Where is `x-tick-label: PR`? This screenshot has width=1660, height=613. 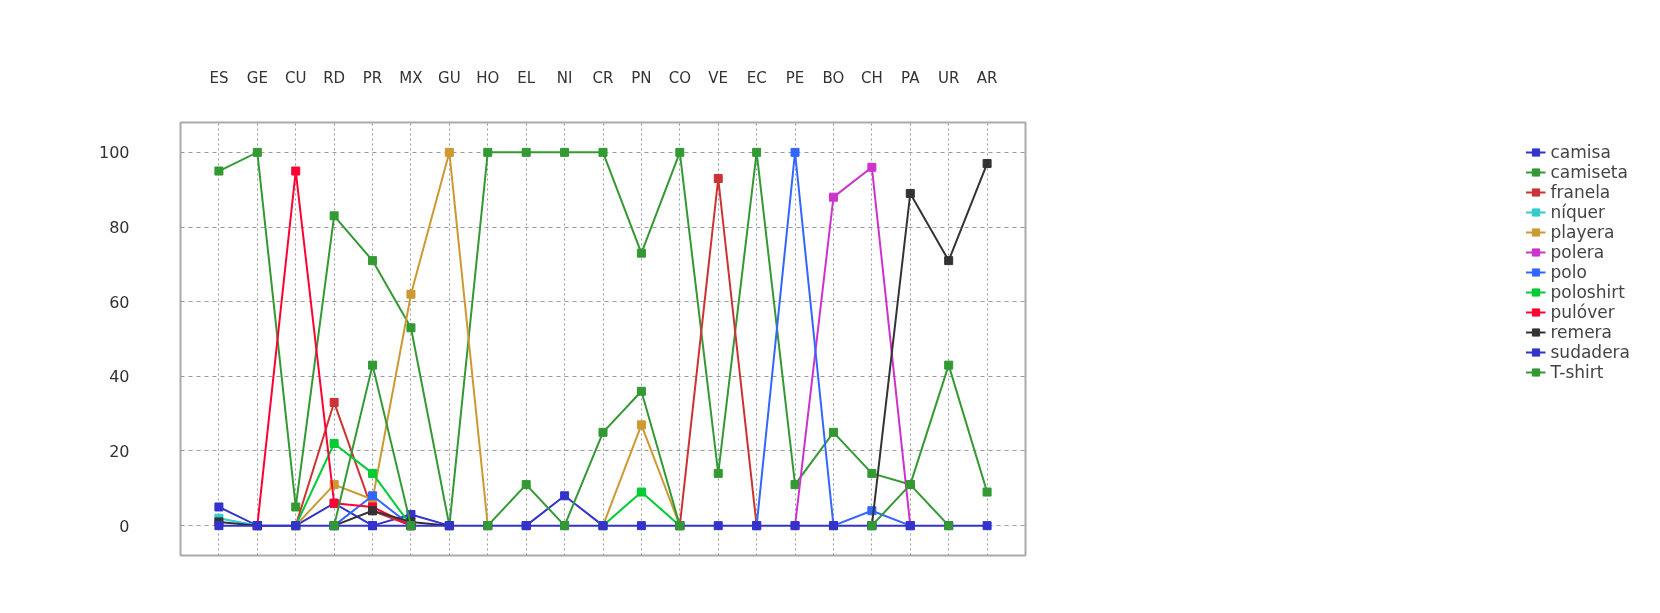
x-tick-label: PR is located at coordinates (372, 77).